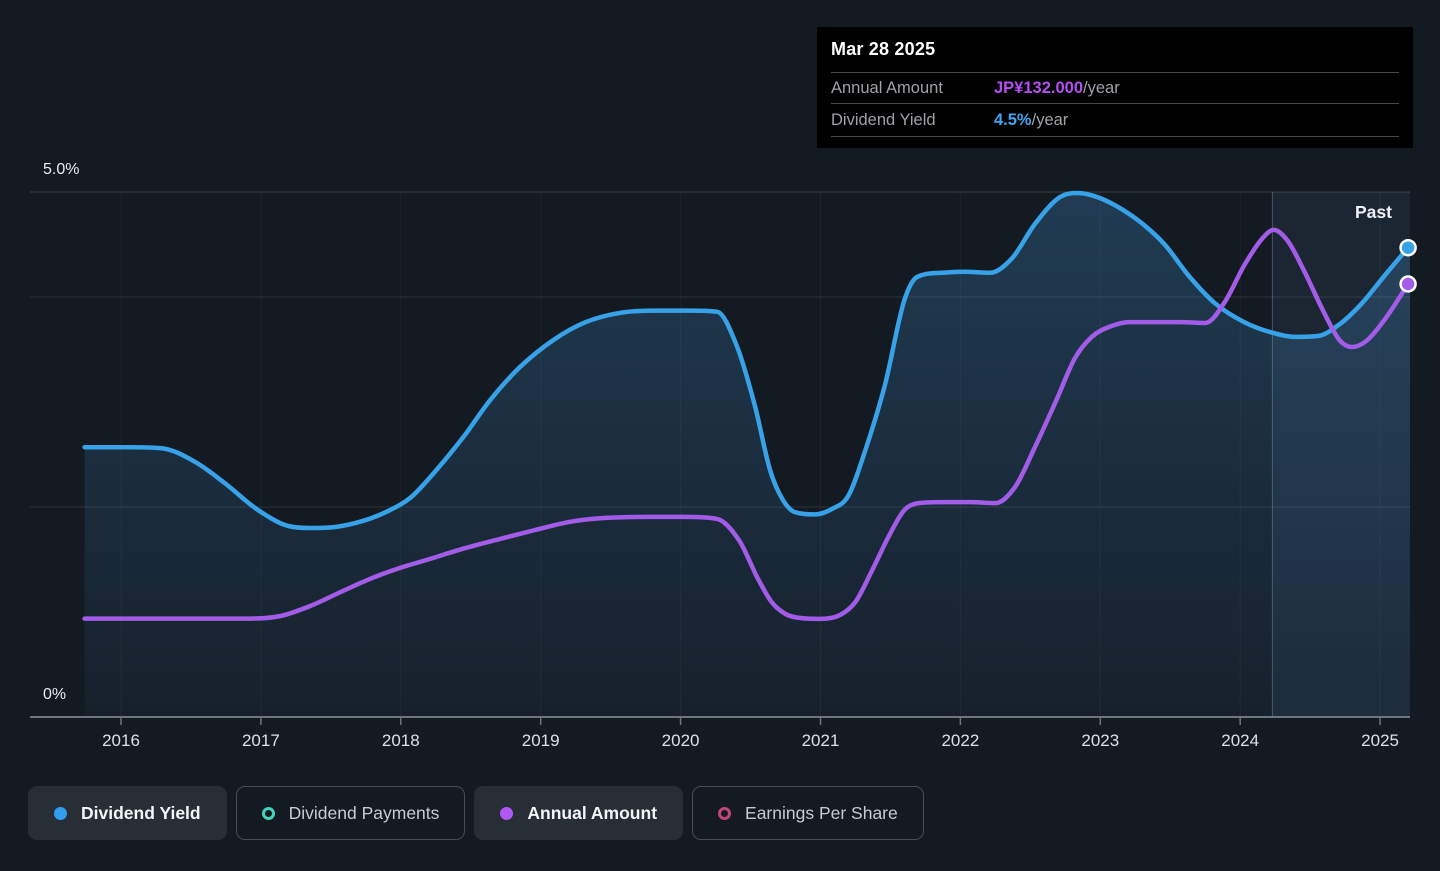  Describe the element at coordinates (1013, 119) in the screenshot. I see `tooltip-dividend-yield-value: 4.5%` at that location.